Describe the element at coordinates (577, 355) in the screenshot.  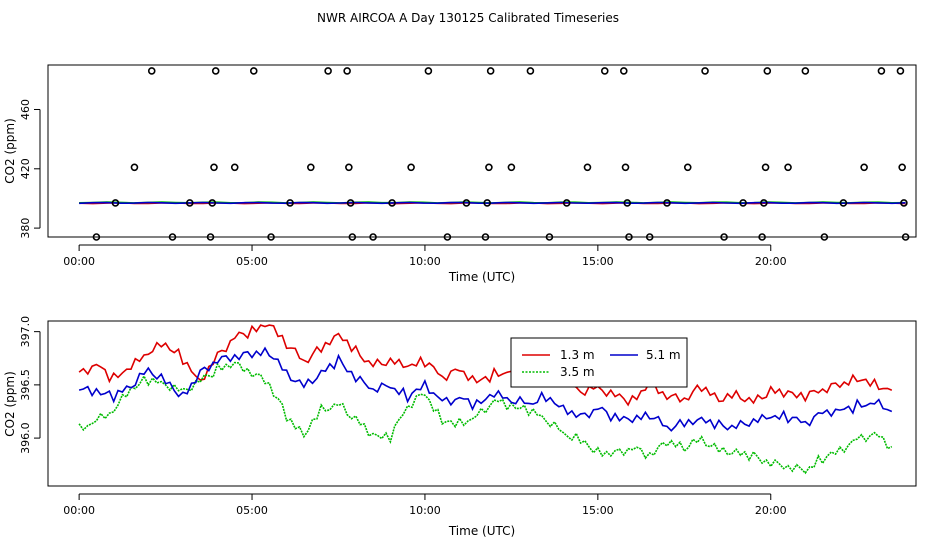
I see `legend-label-1.3m: 1.3 m` at that location.